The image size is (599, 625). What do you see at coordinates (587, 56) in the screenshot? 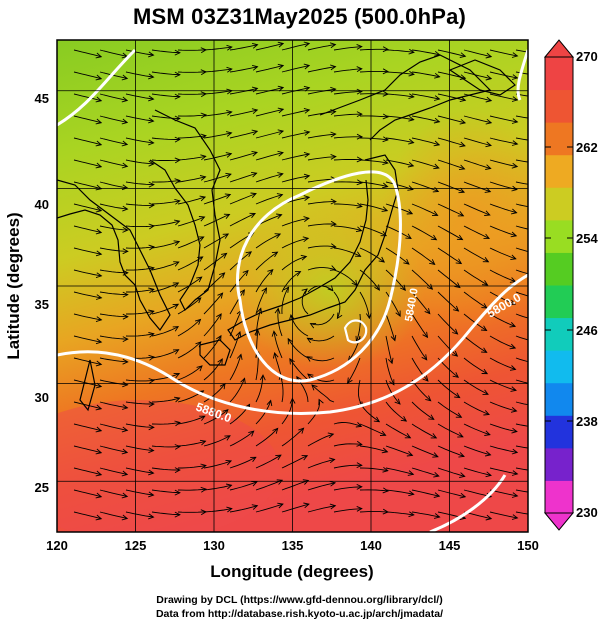
I see `colorbar-tick-label: 270` at bounding box center [587, 56].